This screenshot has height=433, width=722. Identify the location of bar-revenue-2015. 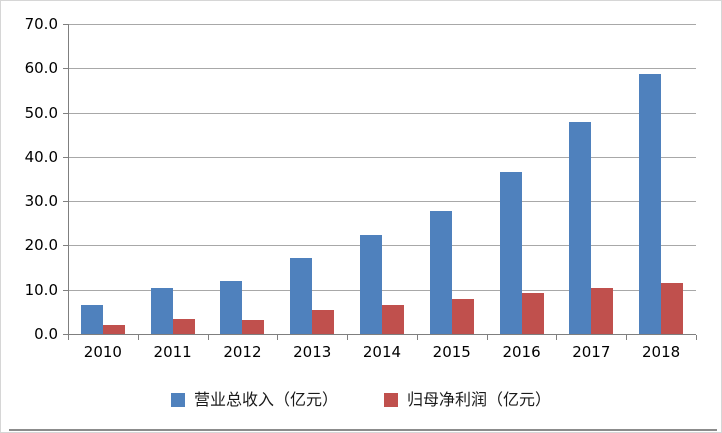
(440, 272).